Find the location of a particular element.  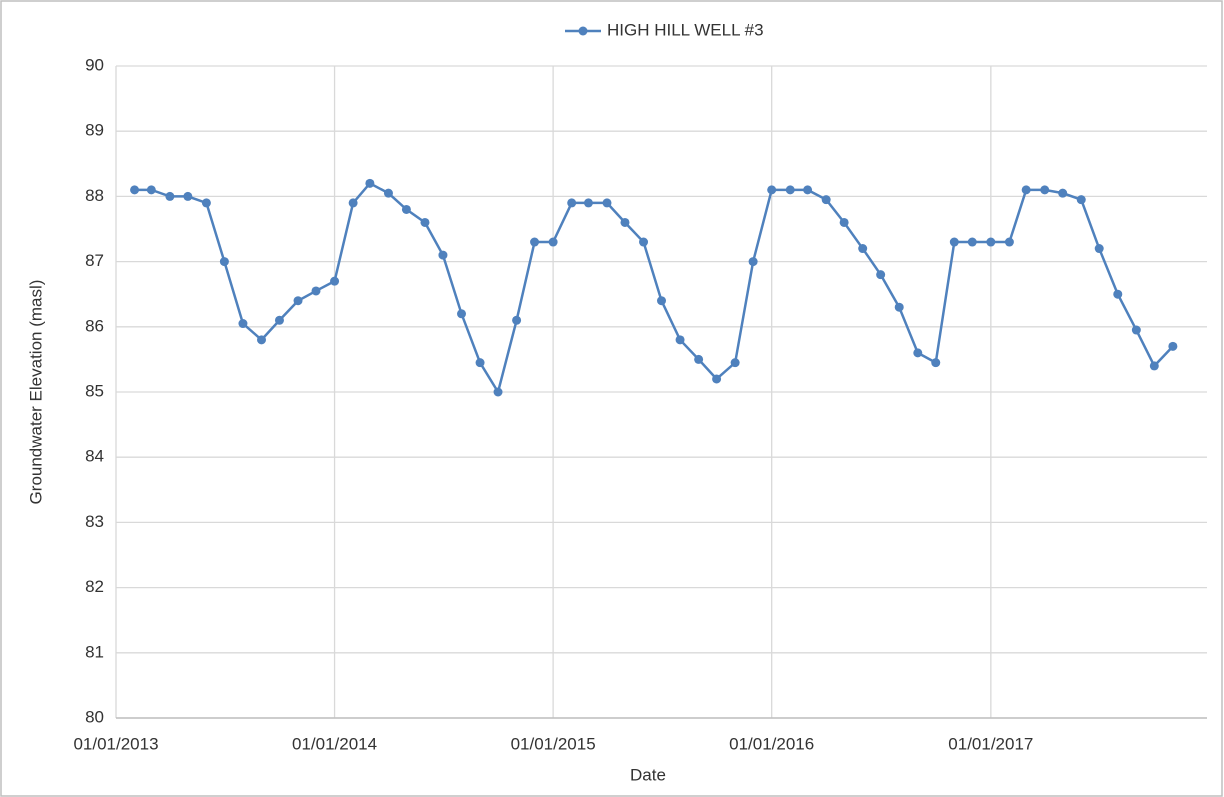

y-tick-label: 84 is located at coordinates (94, 456).